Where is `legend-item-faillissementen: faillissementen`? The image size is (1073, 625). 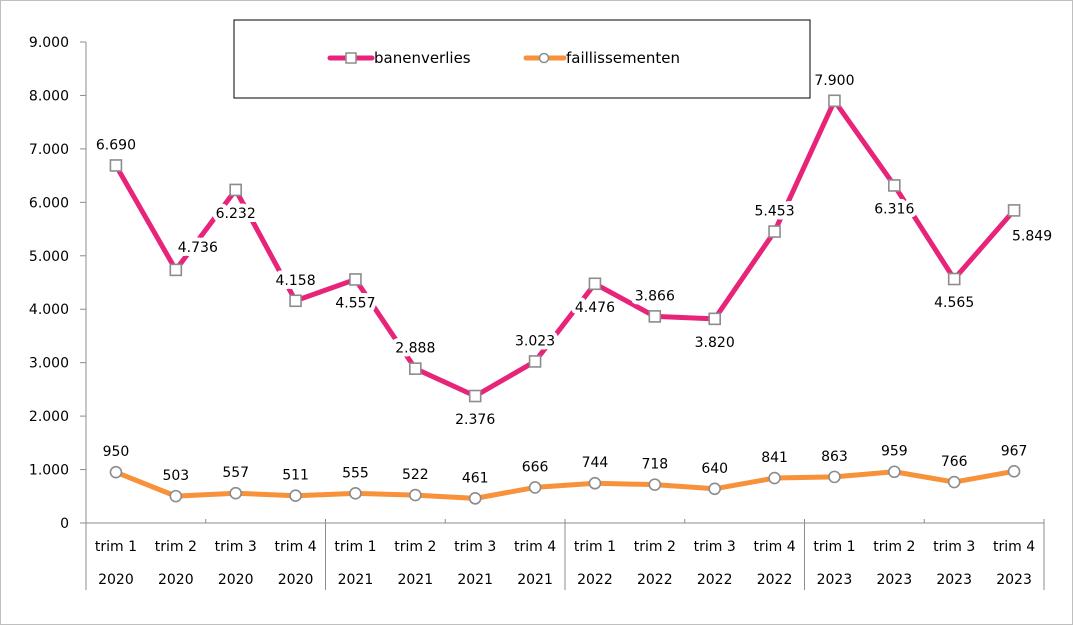 legend-item-faillissementen: faillissementen is located at coordinates (601, 58).